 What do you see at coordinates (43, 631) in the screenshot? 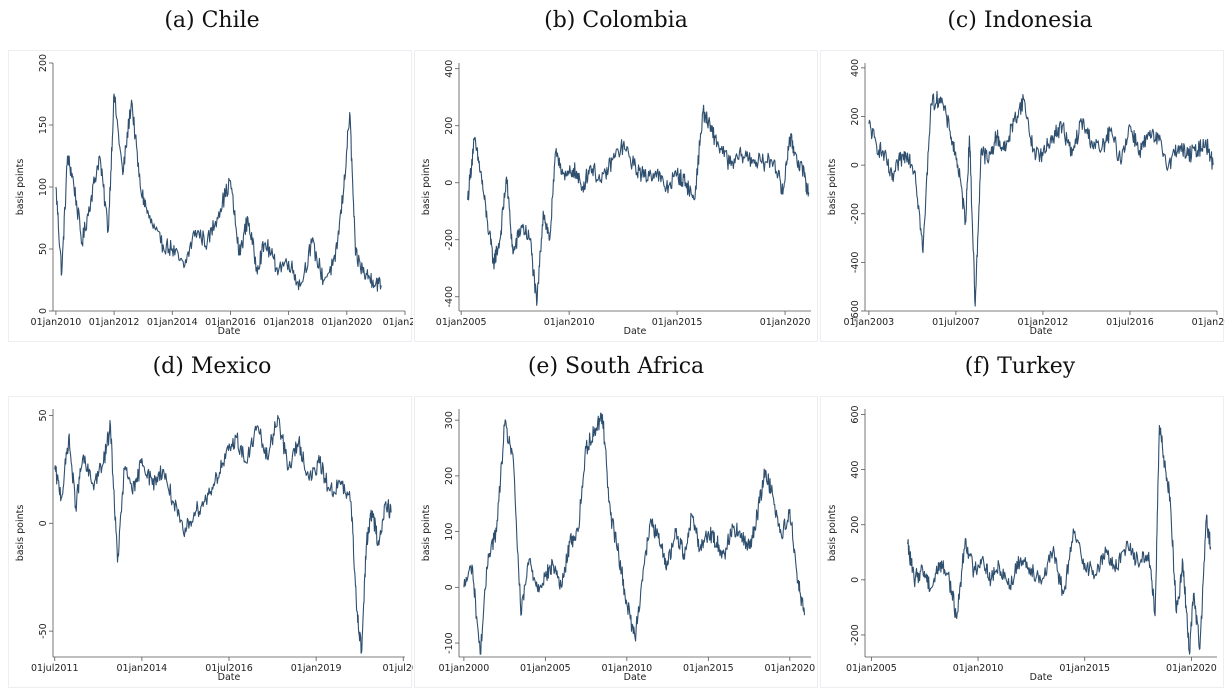
I see `y-tick-label: -50` at bounding box center [43, 631].